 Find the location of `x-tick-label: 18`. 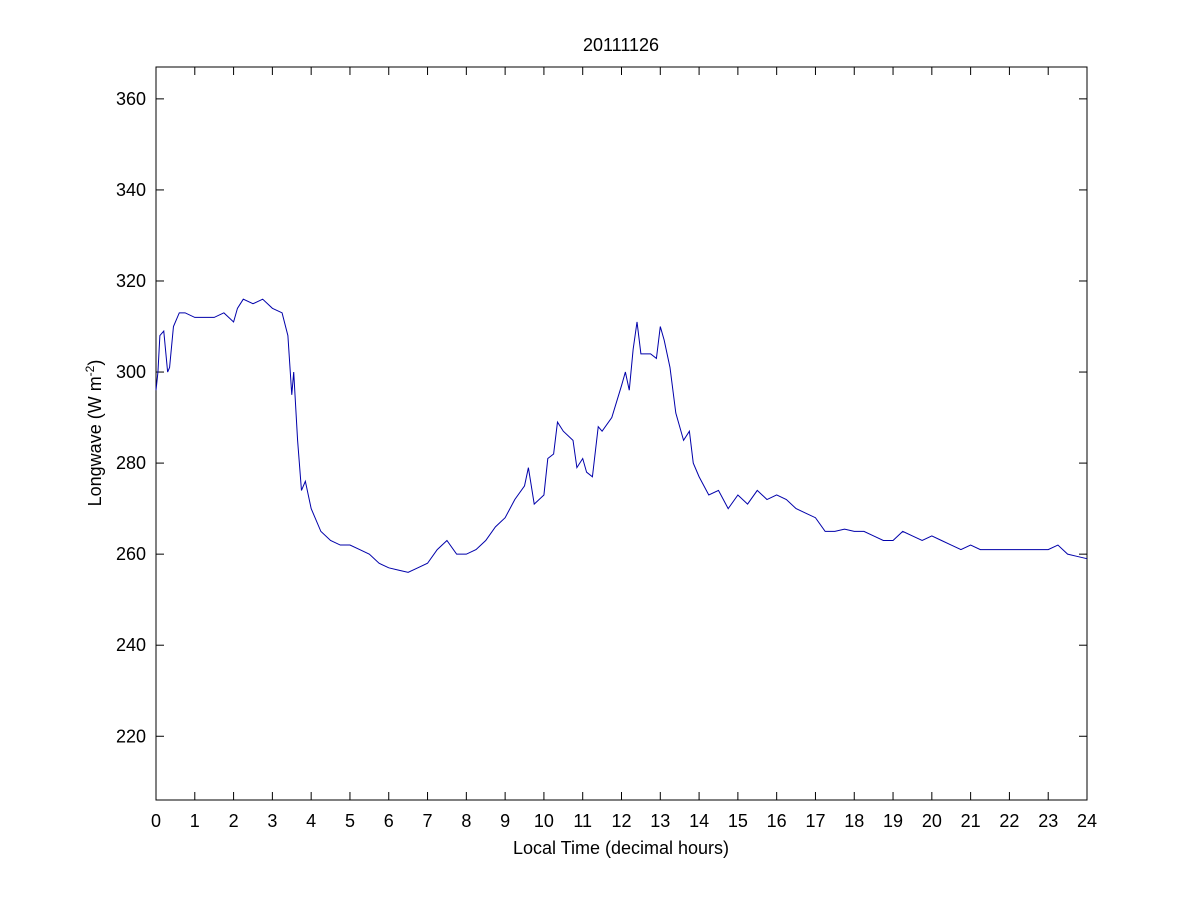

x-tick-label: 18 is located at coordinates (854, 821).